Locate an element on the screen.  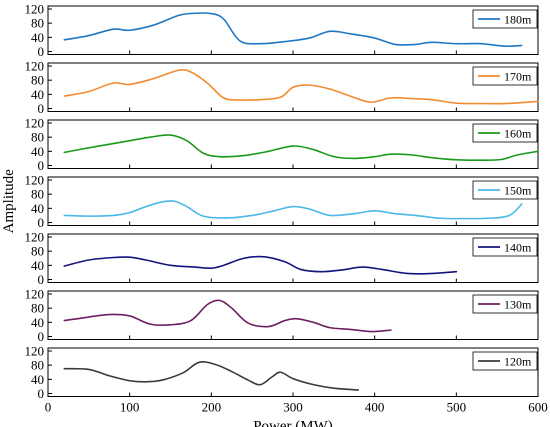
legend-120m: 120m is located at coordinates (505, 361).